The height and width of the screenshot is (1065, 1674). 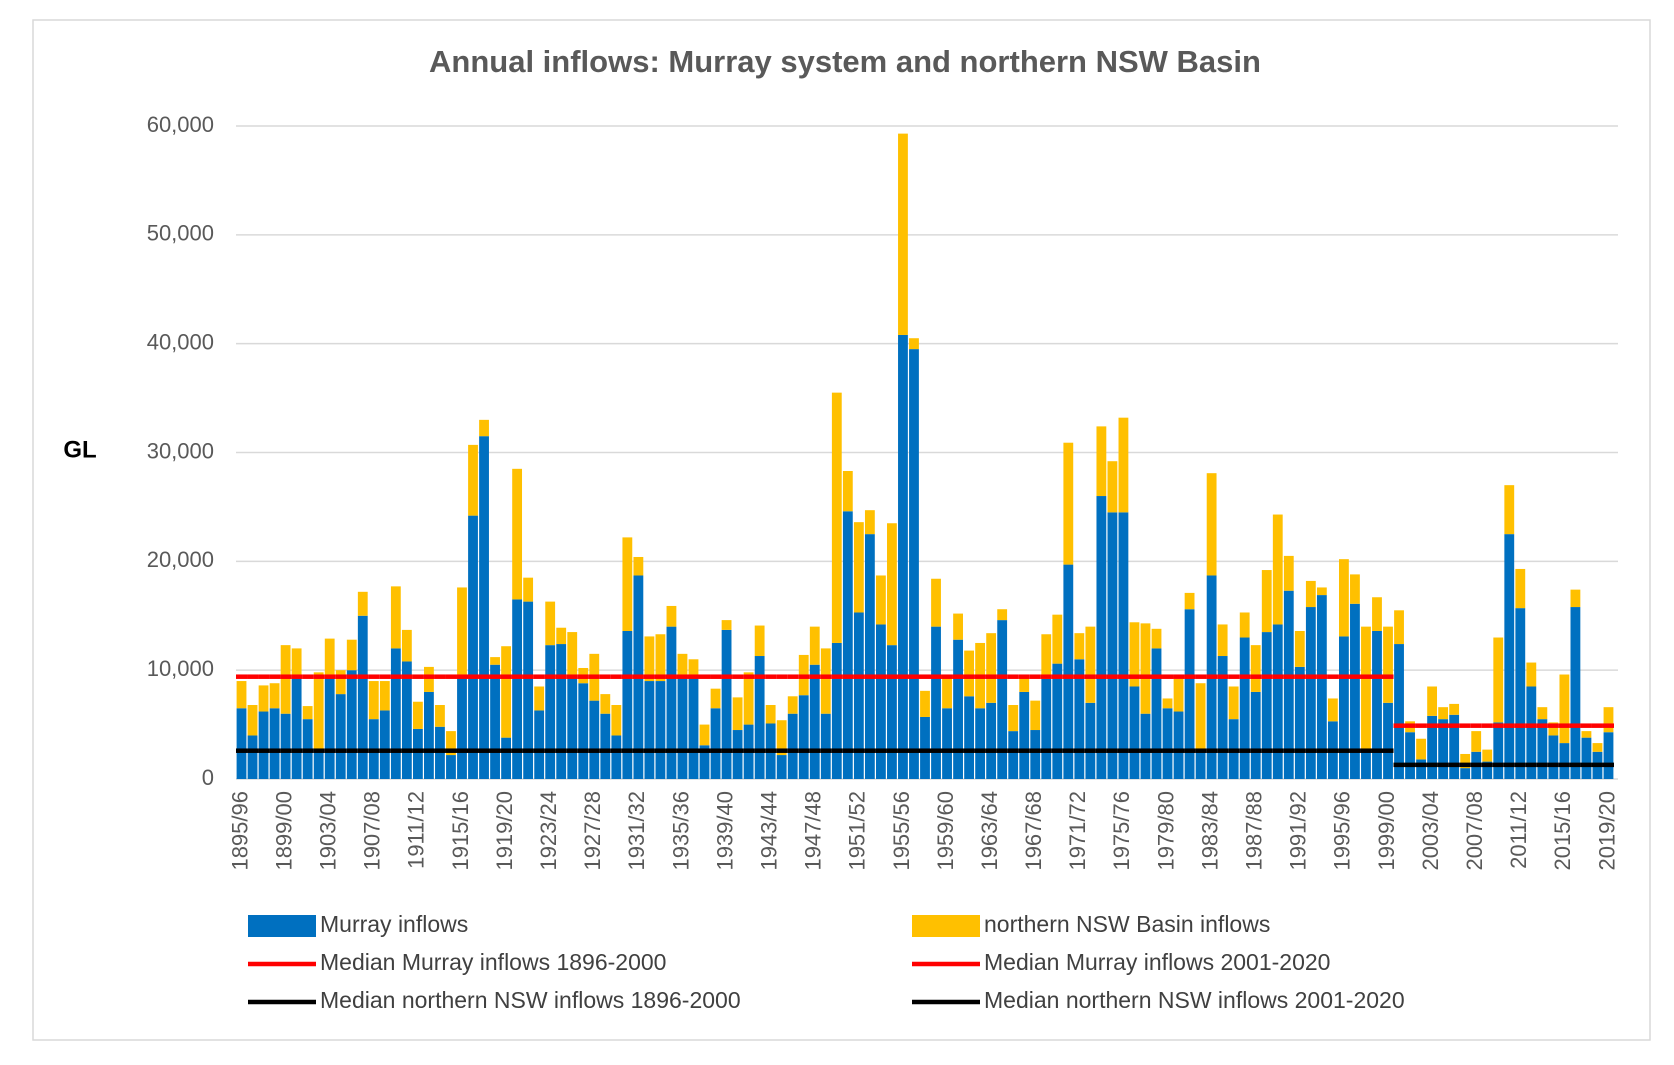 I want to click on y-tick-label: 10,000, so click(x=180, y=668).